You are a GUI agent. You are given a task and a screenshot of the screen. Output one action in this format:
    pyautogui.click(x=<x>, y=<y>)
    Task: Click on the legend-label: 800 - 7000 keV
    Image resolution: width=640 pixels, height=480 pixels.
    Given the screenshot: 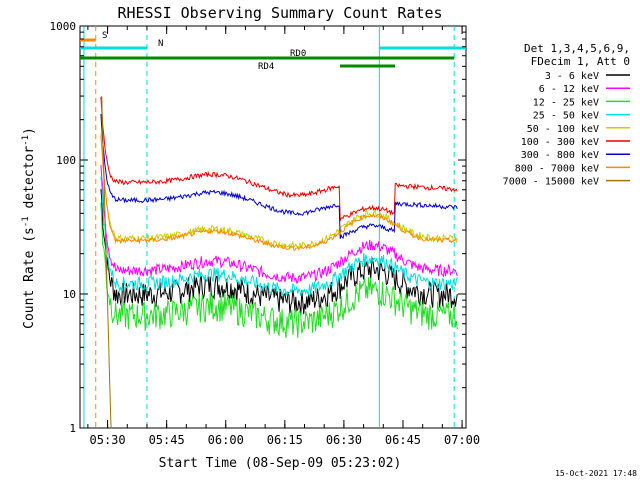 What is the action you would take?
    pyautogui.click(x=557, y=168)
    